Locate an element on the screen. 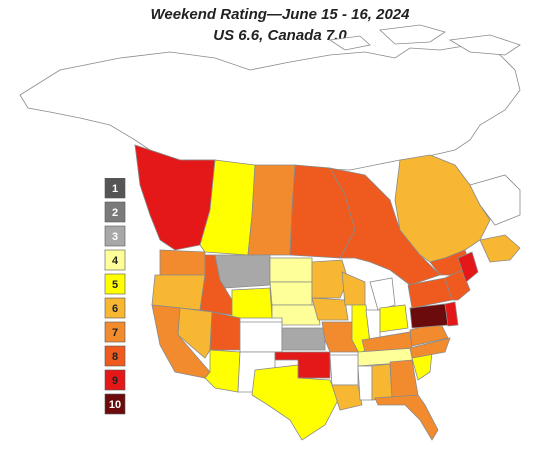  region-iowa is located at coordinates (330, 309).